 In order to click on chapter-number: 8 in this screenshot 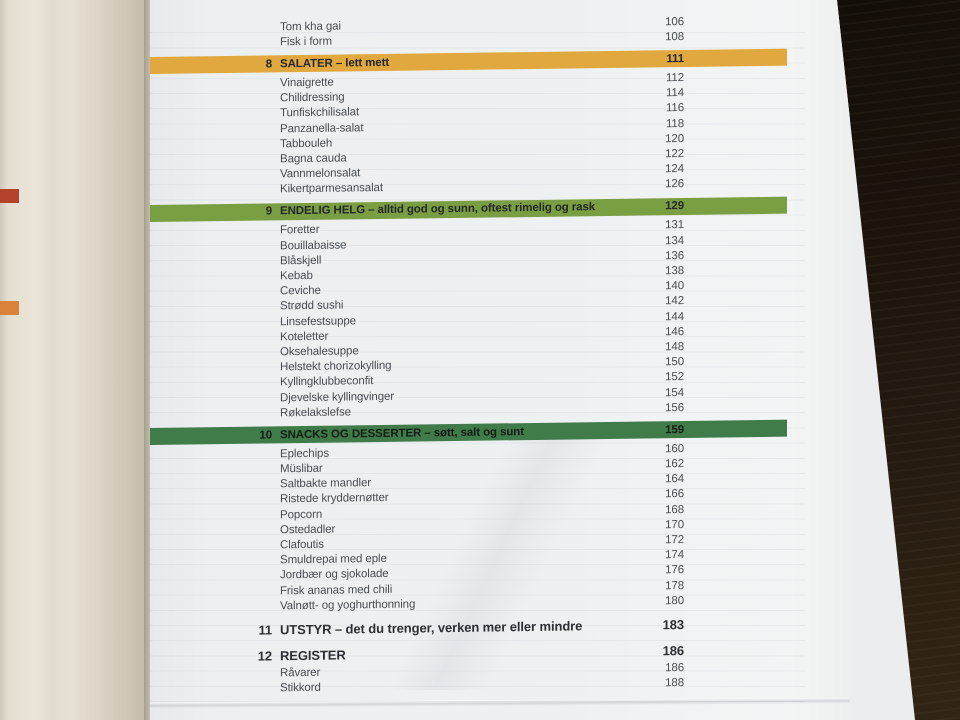, I will do `click(268, 64)`.